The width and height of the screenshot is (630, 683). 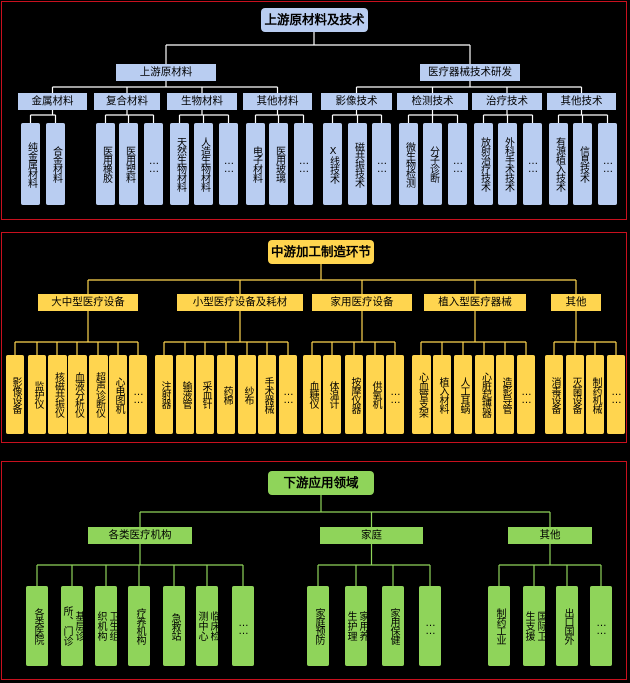 I want to click on leaf-node: 心电图机, so click(x=118, y=394).